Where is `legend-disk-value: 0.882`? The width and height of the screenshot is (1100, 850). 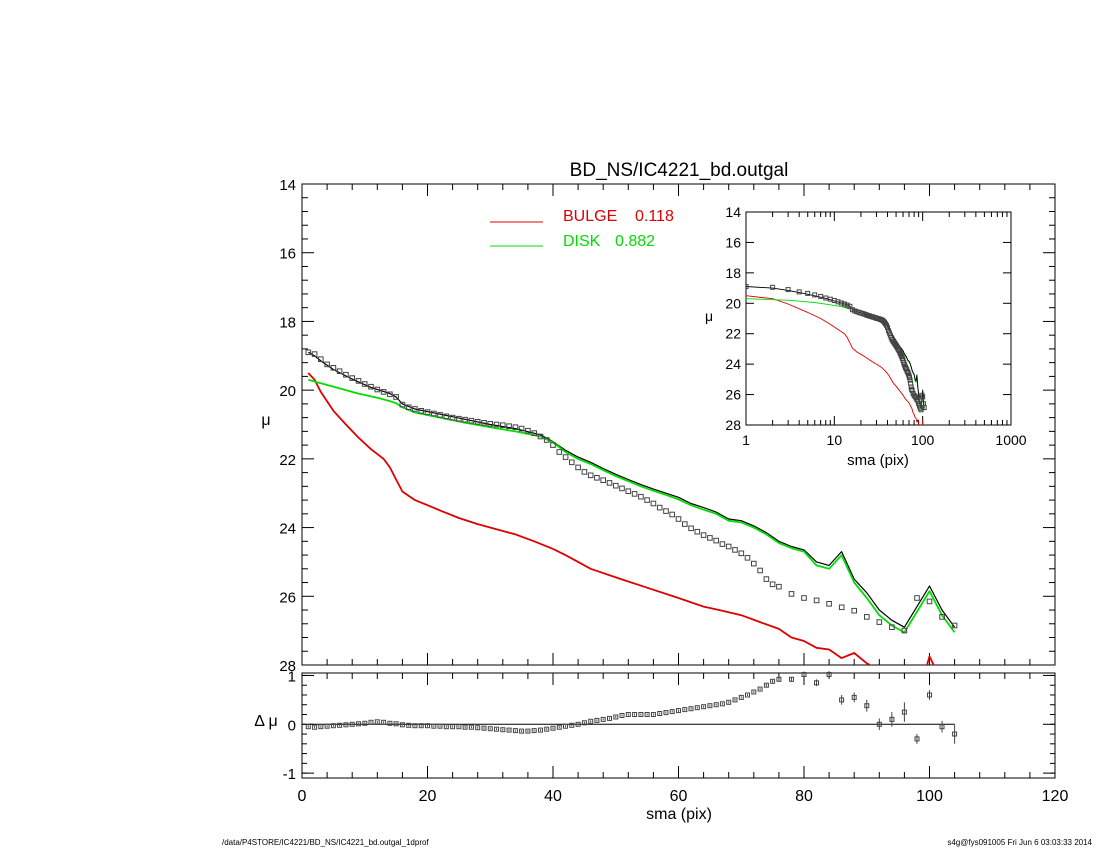 legend-disk-value: 0.882 is located at coordinates (635, 241).